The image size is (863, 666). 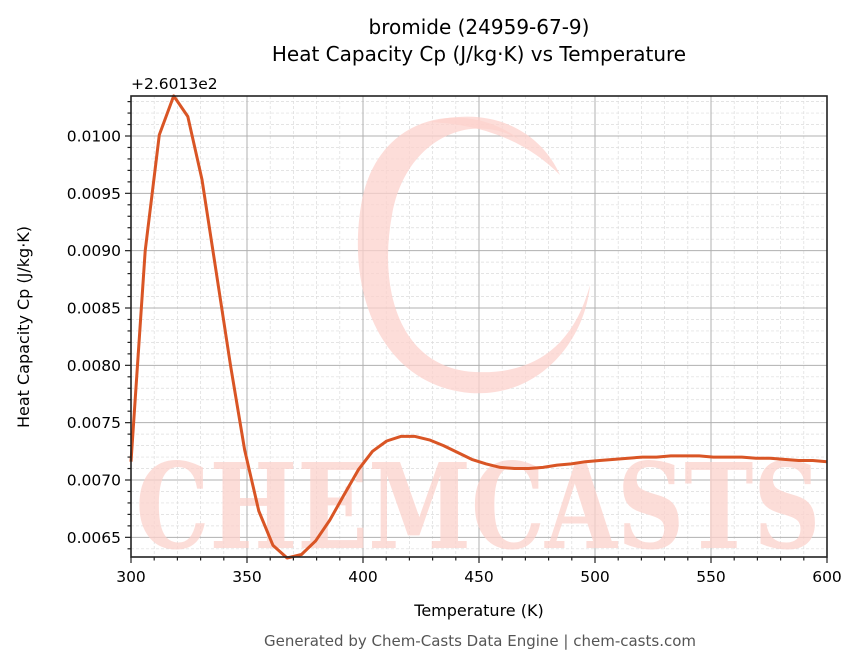 I want to click on y-tick-label: 0.0075, so click(x=94, y=423).